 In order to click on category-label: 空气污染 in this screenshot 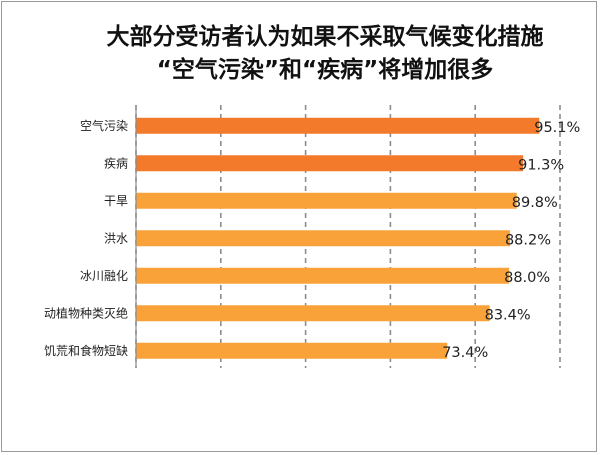, I will do `click(104, 125)`.